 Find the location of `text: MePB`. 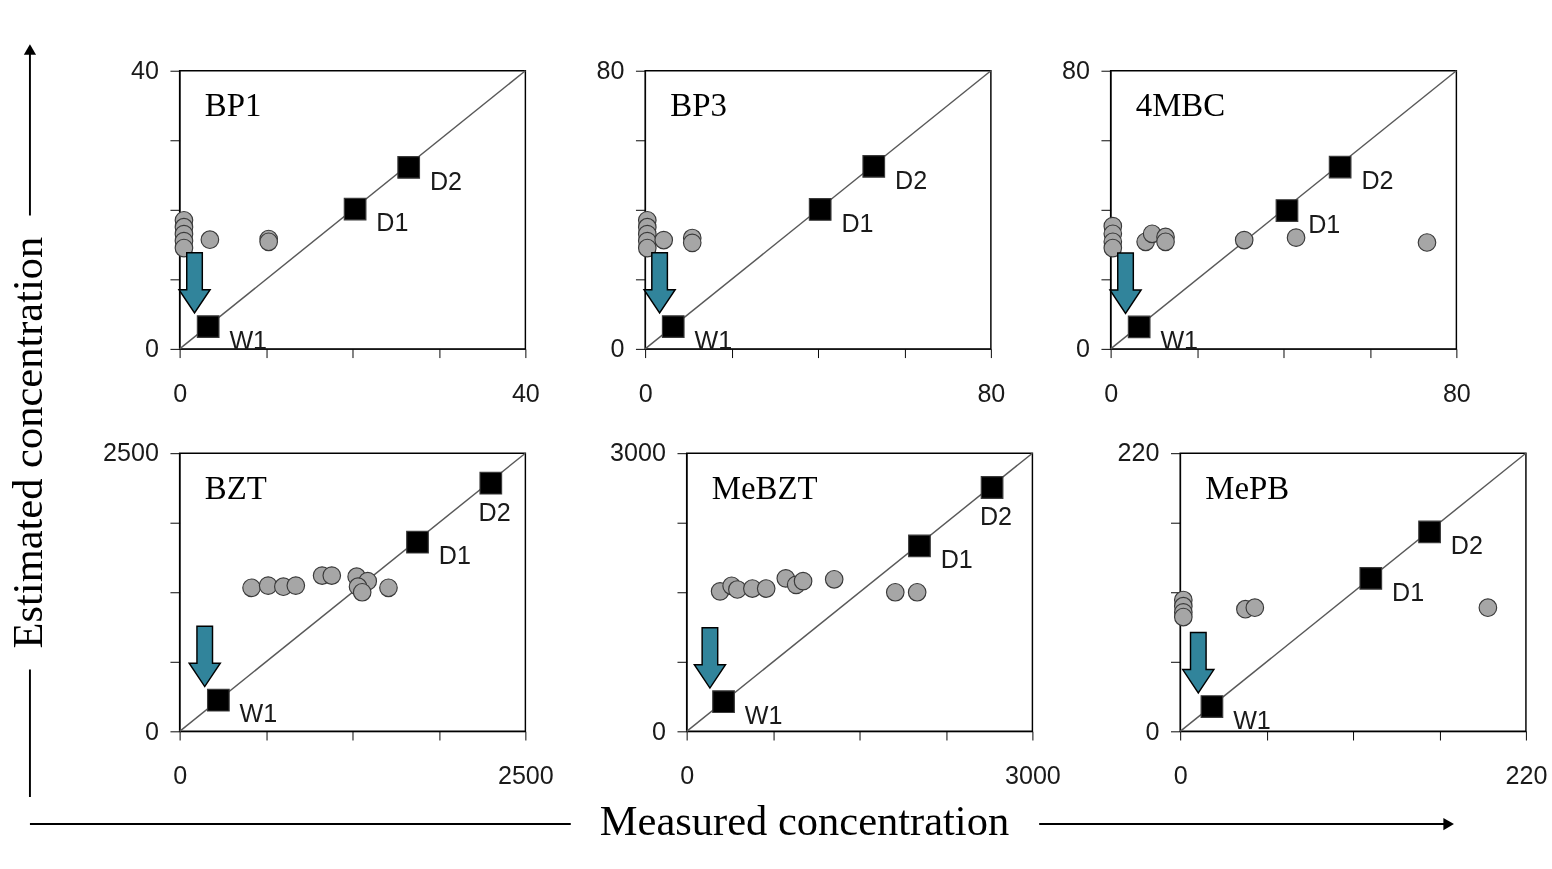

text: MePB is located at coordinates (1247, 487).